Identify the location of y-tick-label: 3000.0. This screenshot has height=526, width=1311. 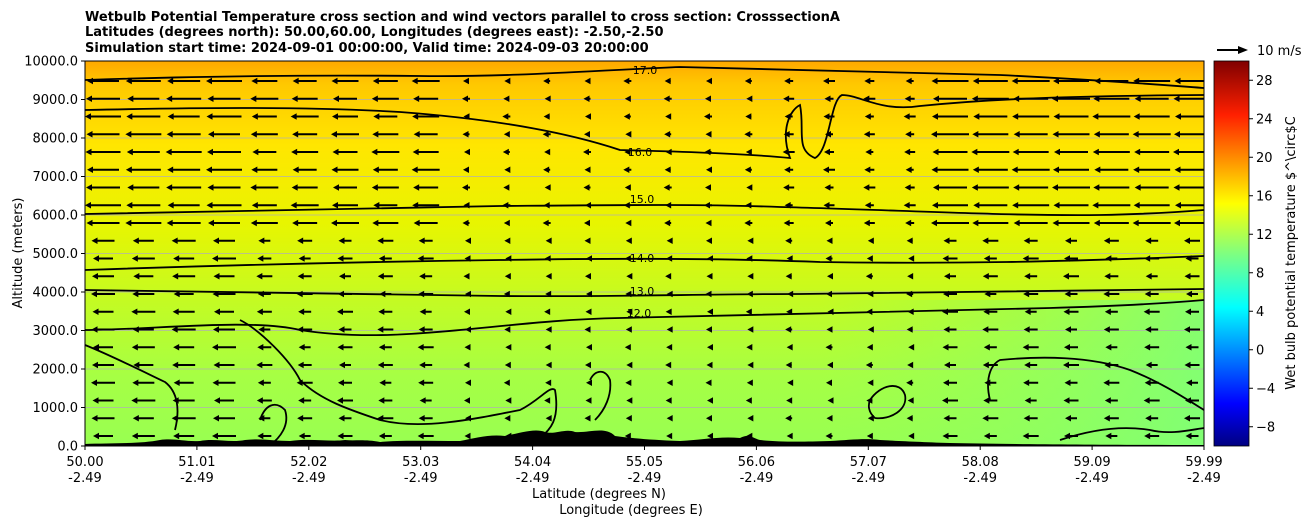
(56, 331).